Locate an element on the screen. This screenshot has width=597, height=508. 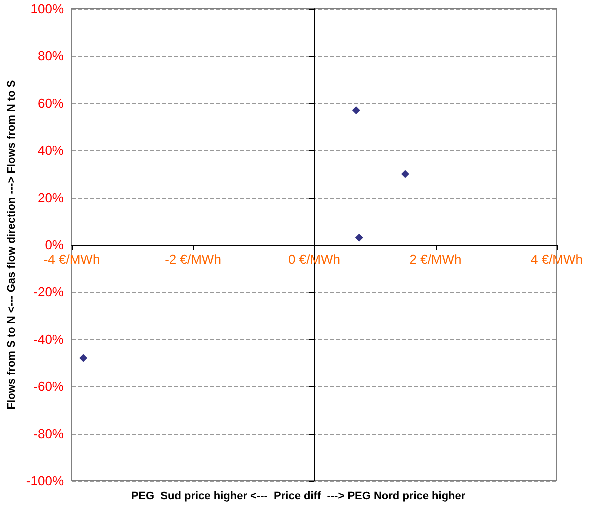
x-tick-label: 4 €/MWh is located at coordinates (557, 259).